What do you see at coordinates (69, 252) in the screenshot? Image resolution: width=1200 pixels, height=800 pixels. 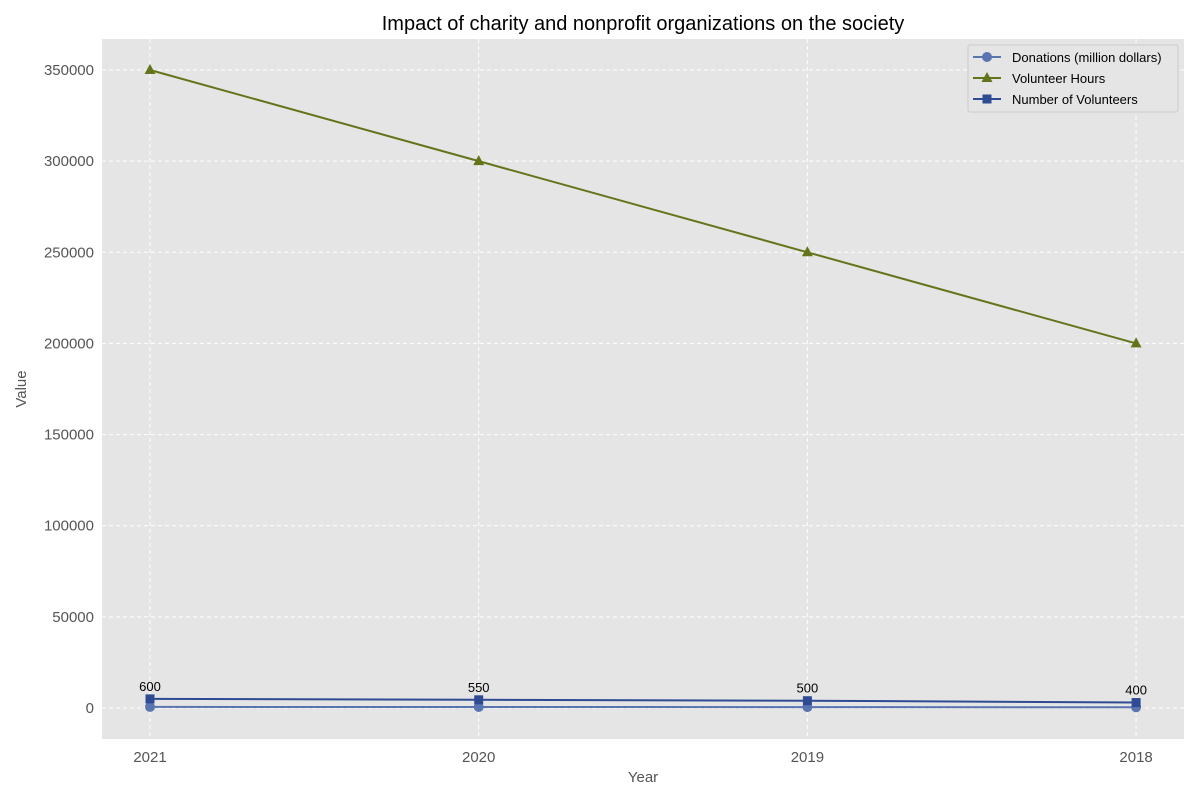 I see `y-tick-label: 250000` at bounding box center [69, 252].